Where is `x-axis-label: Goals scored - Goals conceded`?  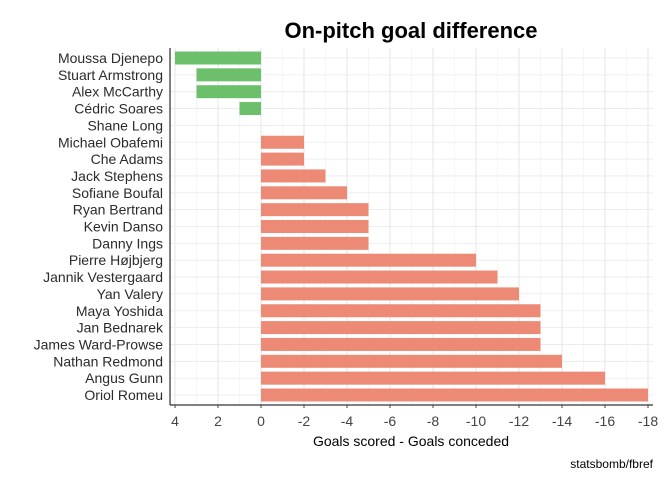
x-axis-label: Goals scored - Goals conceded is located at coordinates (411, 441).